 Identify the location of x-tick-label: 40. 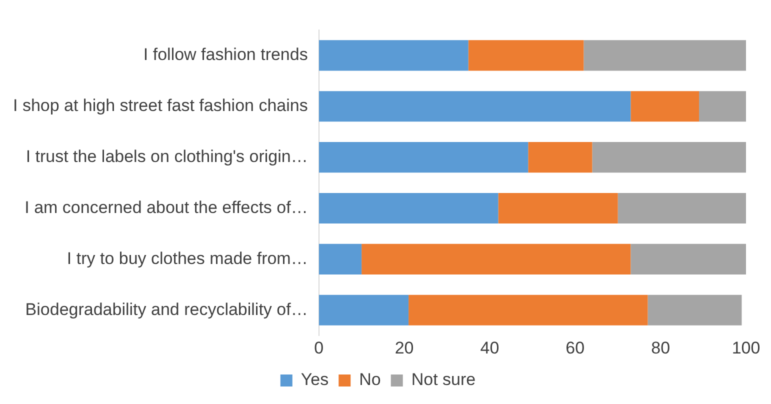
(490, 348).